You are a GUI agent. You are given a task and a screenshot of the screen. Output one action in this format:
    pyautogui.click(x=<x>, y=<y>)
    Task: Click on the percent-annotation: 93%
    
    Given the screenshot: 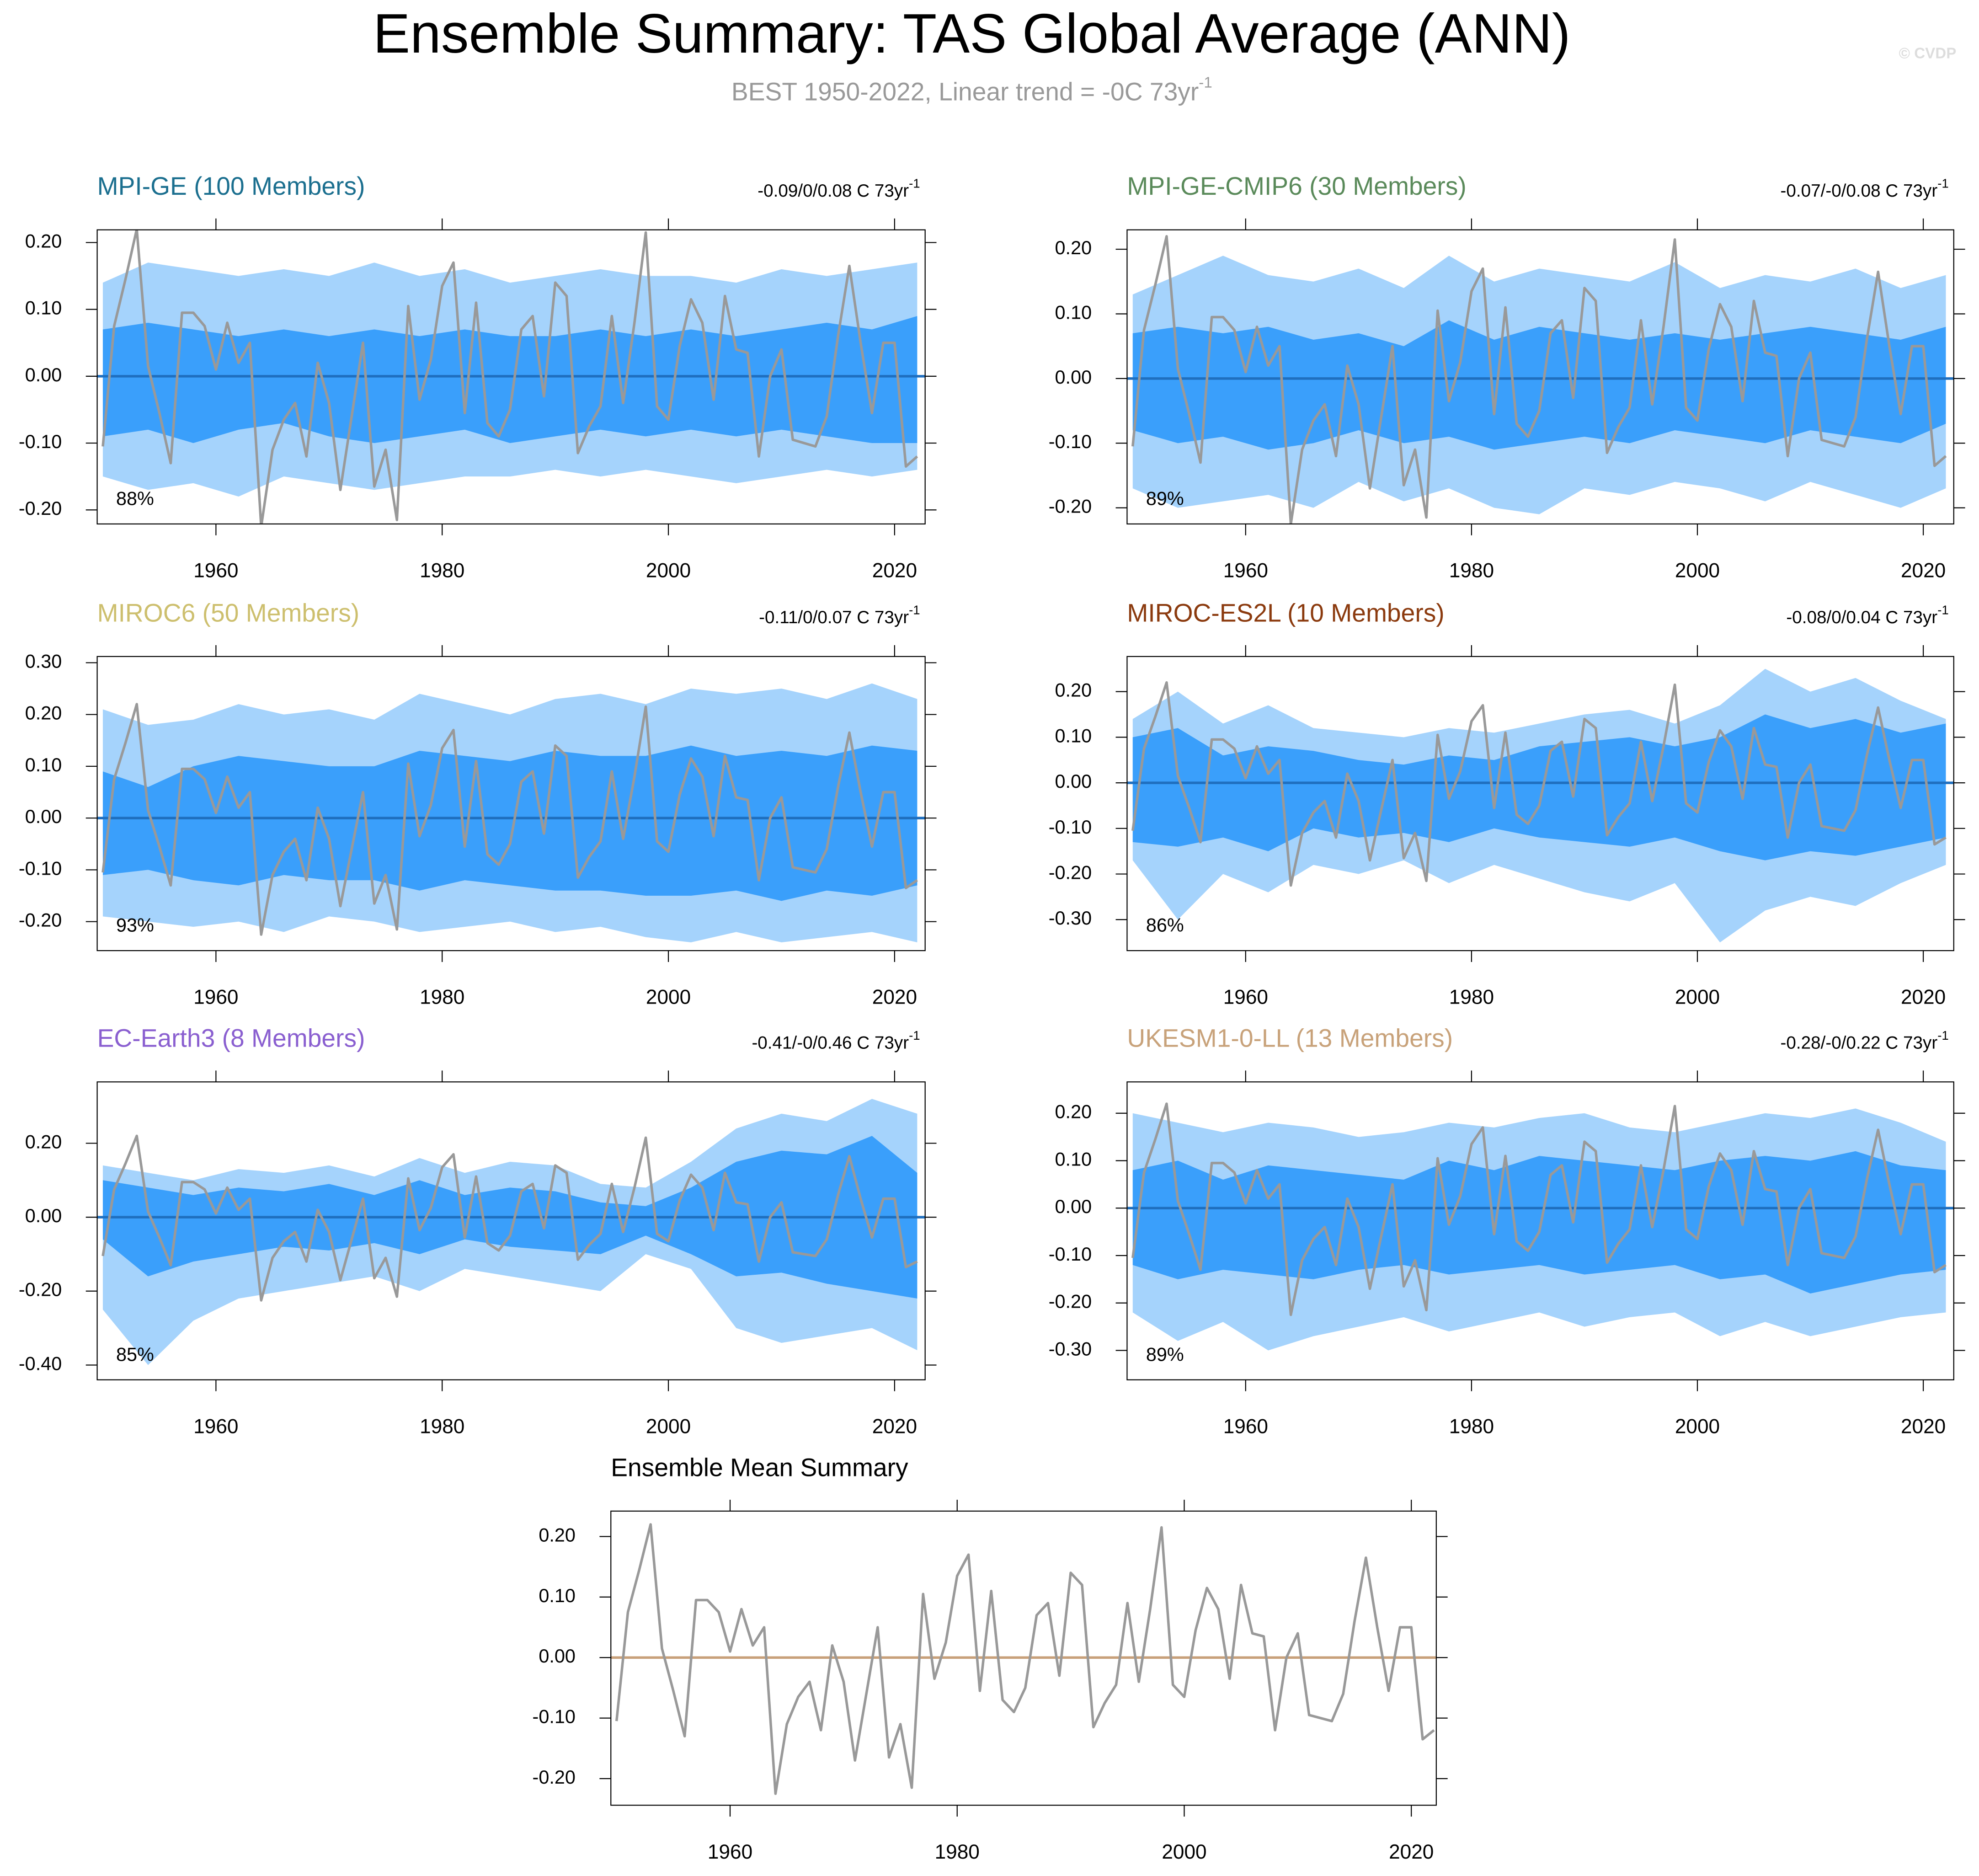 What is the action you would take?
    pyautogui.click(x=135, y=925)
    